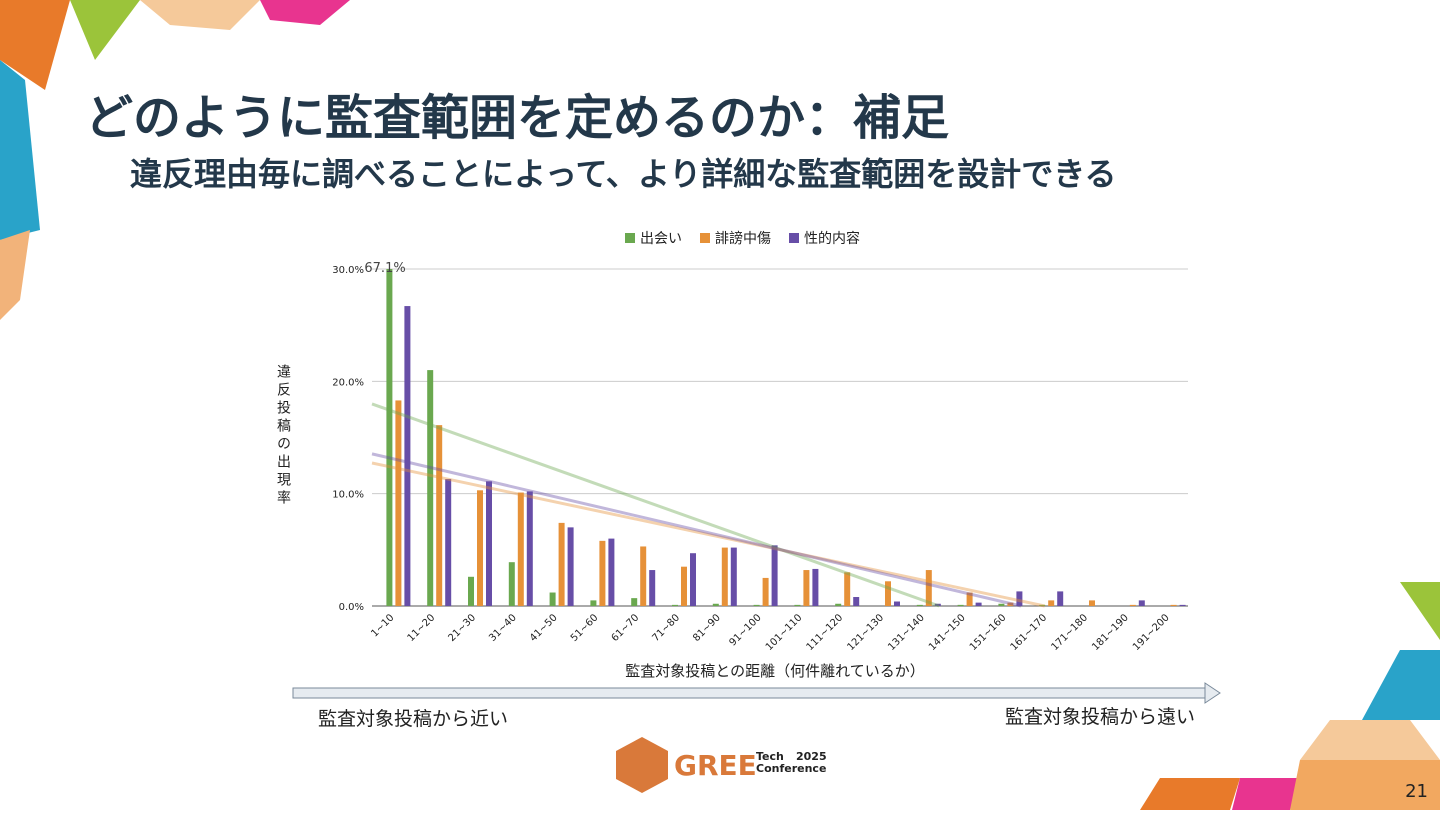 This screenshot has height=814, width=1440. Describe the element at coordinates (384, 268) in the screenshot. I see `value-label: 67.1%` at that location.